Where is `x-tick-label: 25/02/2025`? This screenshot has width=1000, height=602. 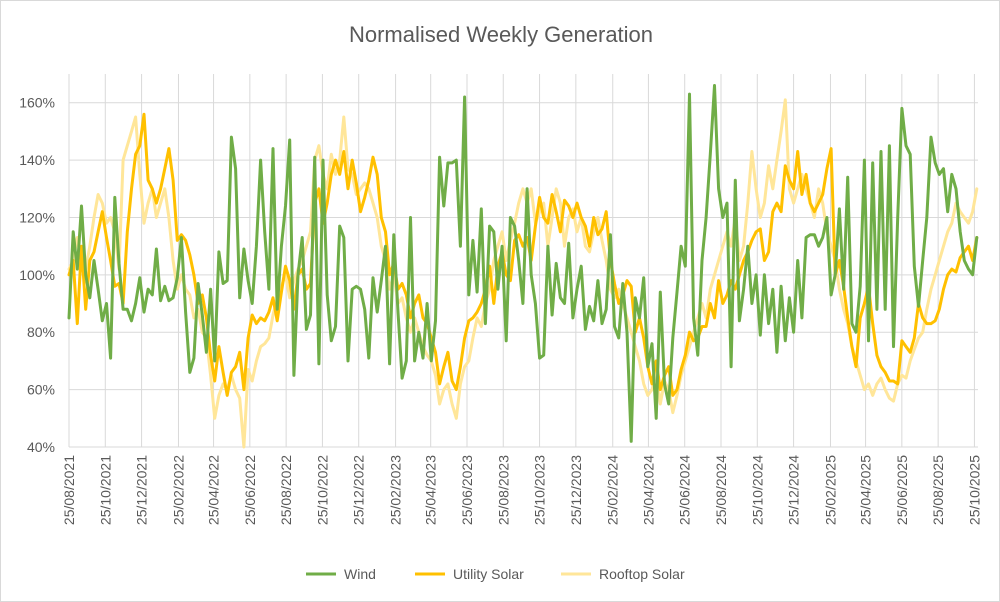
x-tick-label: 25/02/2025 is located at coordinates (830, 490).